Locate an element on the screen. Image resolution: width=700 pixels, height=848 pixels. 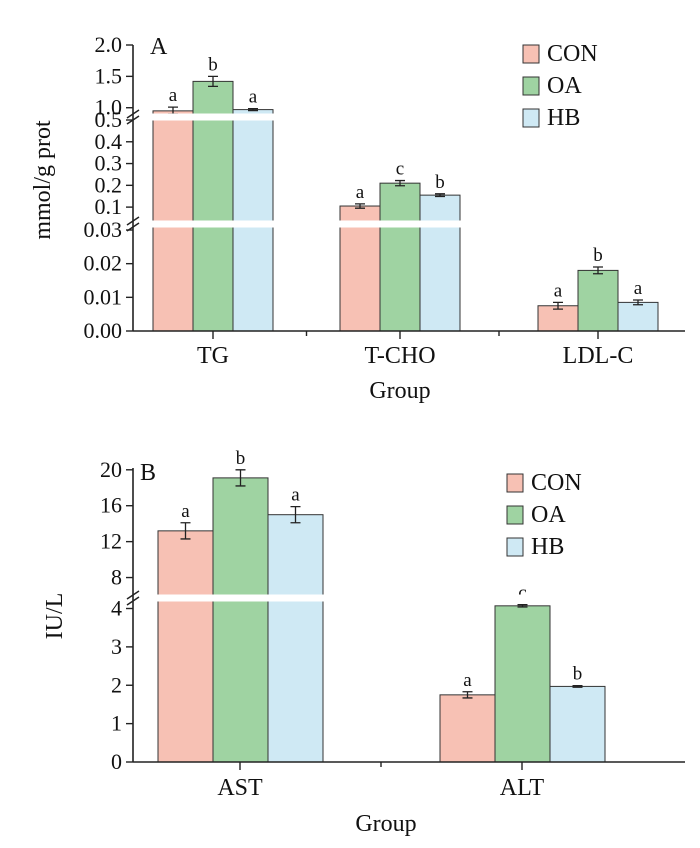
panel-b-x-label: Group is located at coordinates (385, 824).